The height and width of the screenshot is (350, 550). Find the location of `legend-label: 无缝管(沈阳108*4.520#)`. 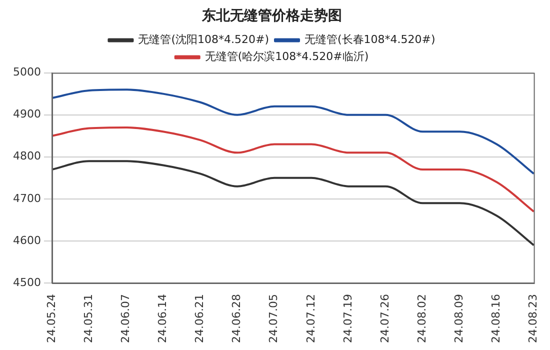

legend-label: 无缝管(沈阳108*4.520#) is located at coordinates (204, 39).